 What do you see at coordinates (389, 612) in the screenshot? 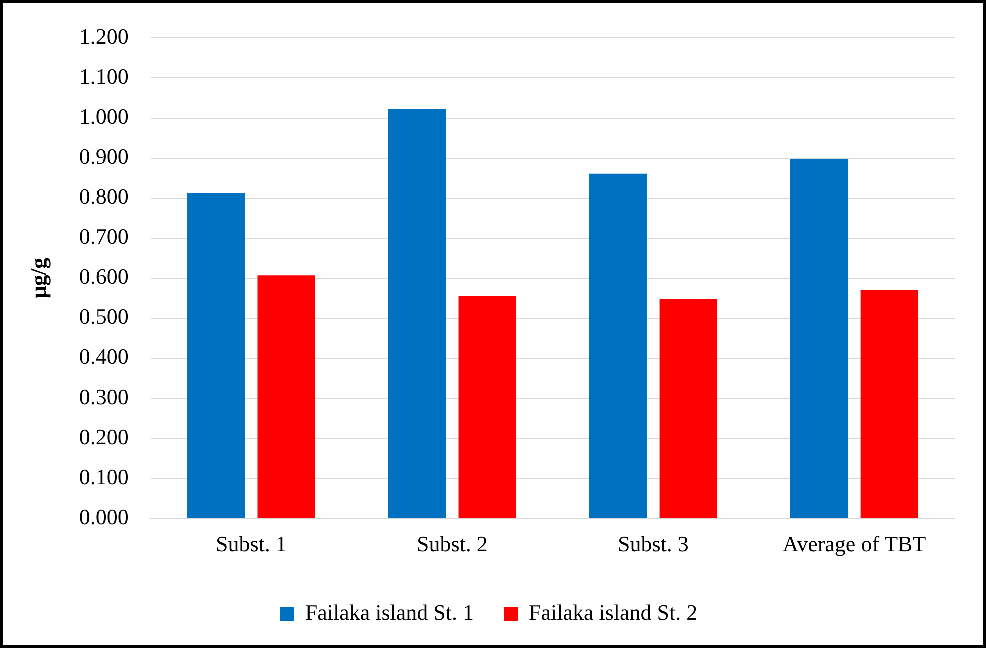
I see `legend-label: Failaka island St. 1` at bounding box center [389, 612].